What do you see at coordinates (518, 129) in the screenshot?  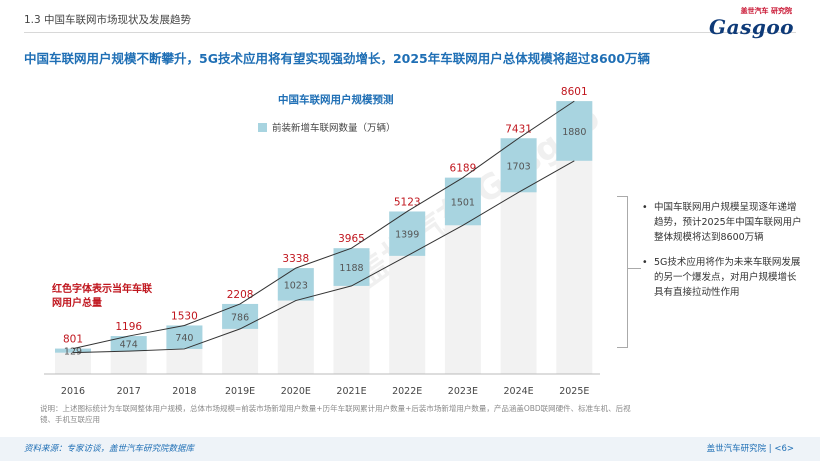 I see `total-value: 7431` at bounding box center [518, 129].